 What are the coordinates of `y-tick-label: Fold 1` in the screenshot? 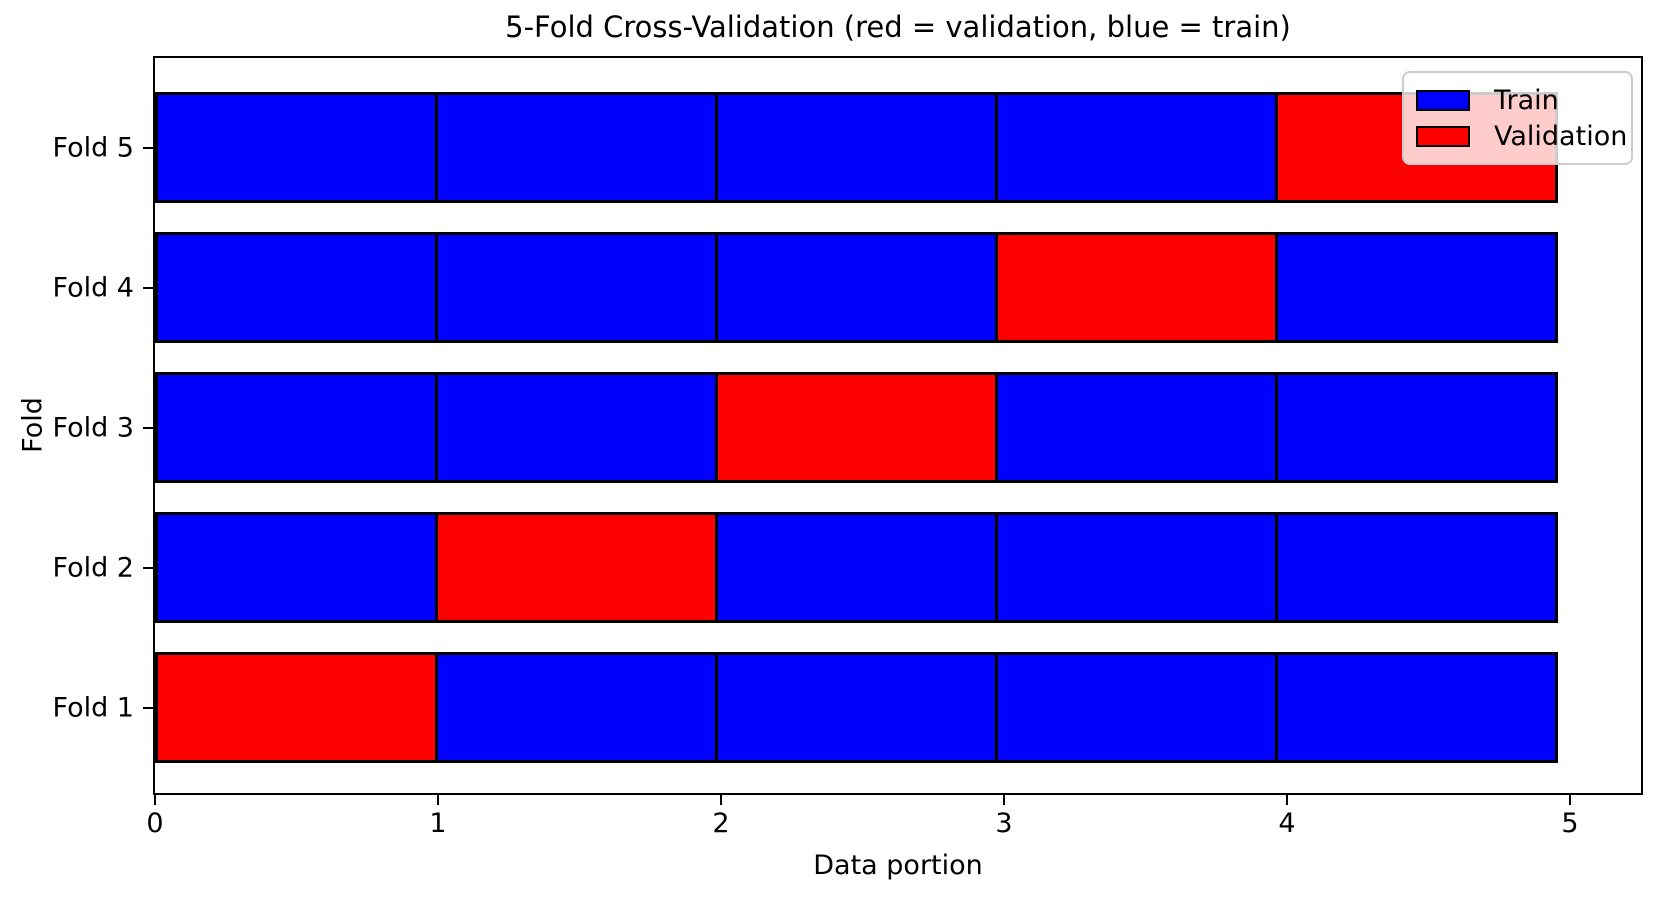 It's located at (93, 707).